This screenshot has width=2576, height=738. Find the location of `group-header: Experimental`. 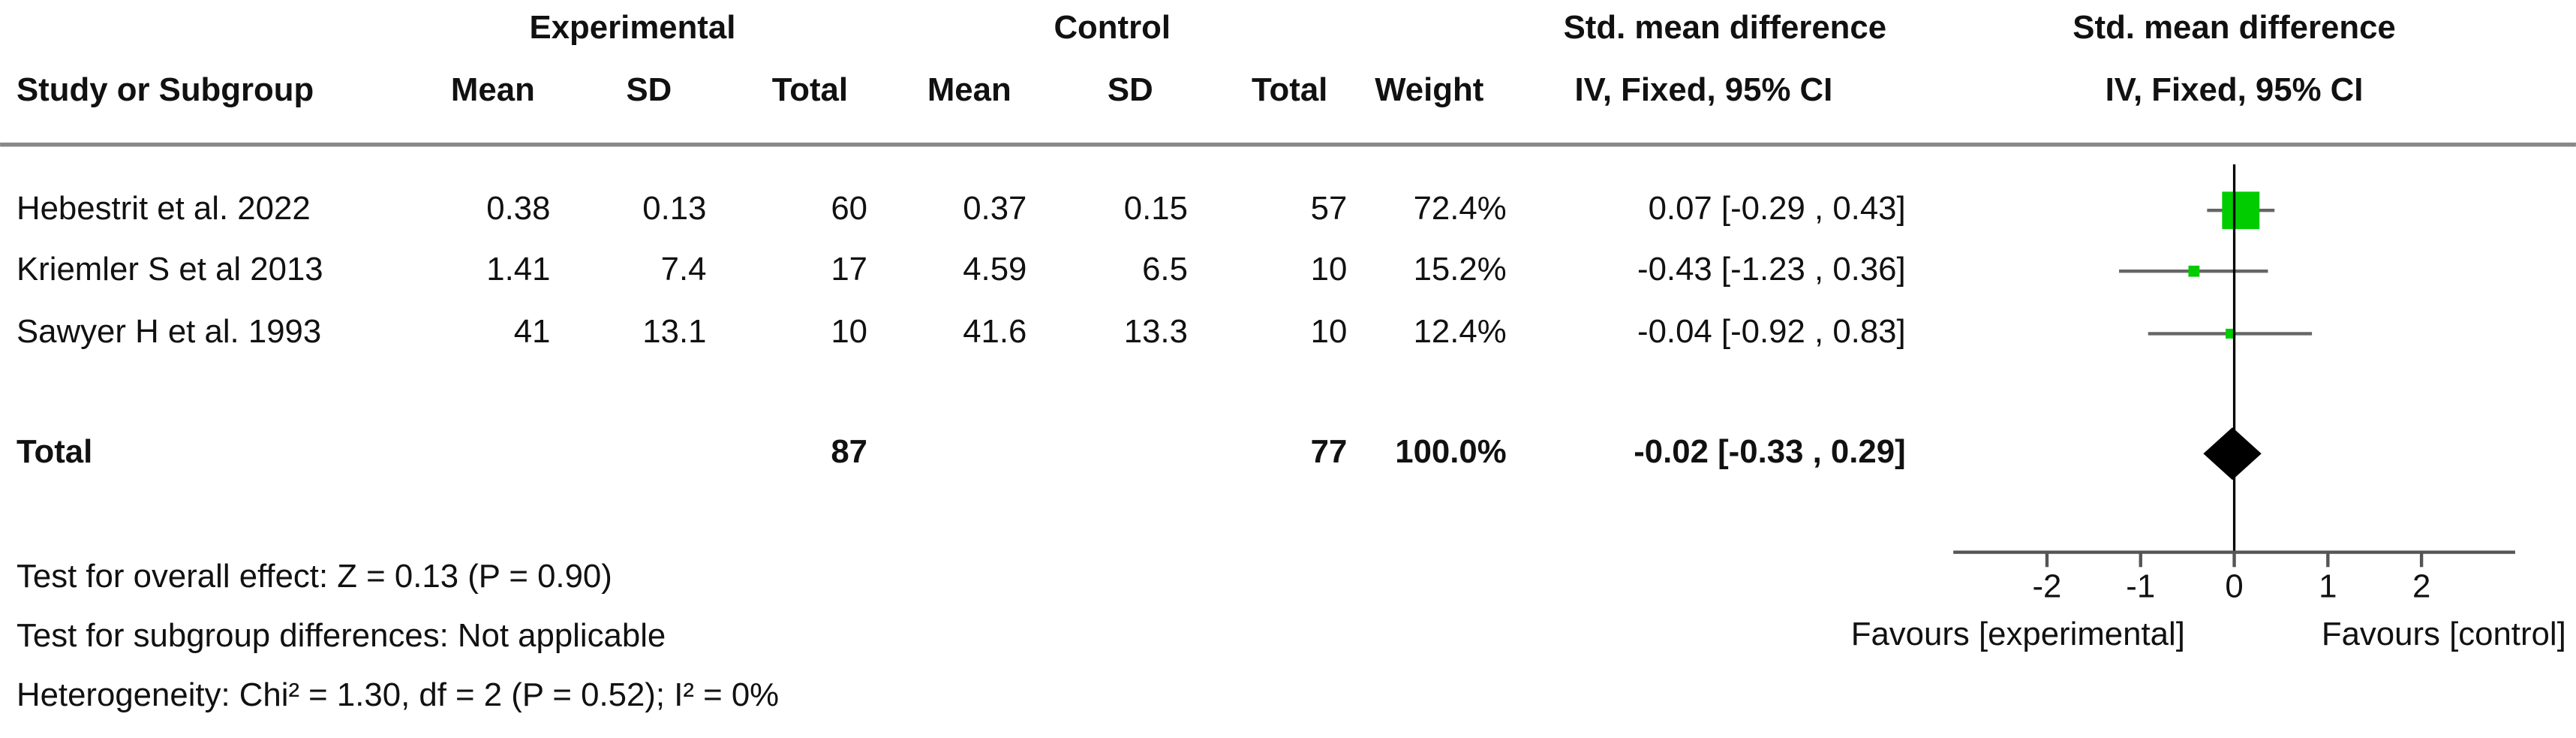

group-header: Experimental is located at coordinates (633, 27).